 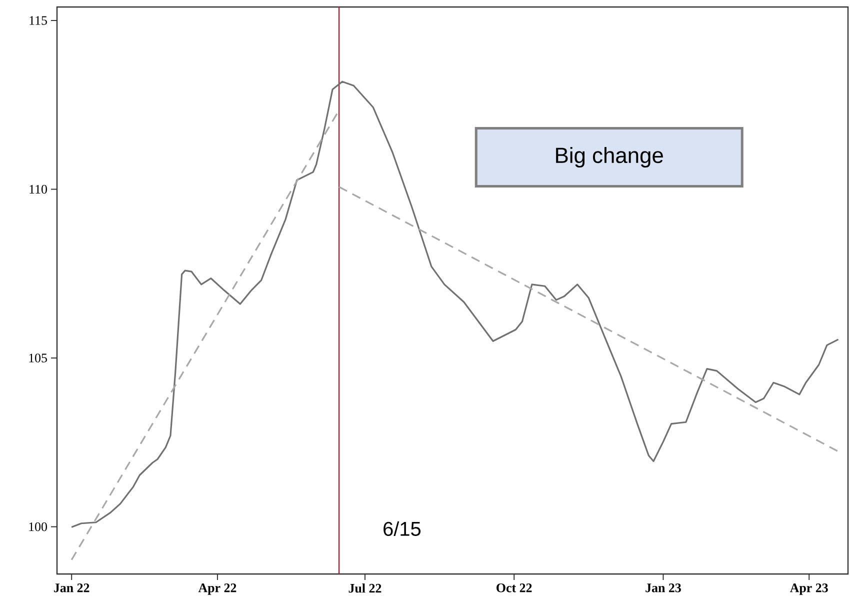 I want to click on x-tick-label: Apr 23, so click(x=809, y=589).